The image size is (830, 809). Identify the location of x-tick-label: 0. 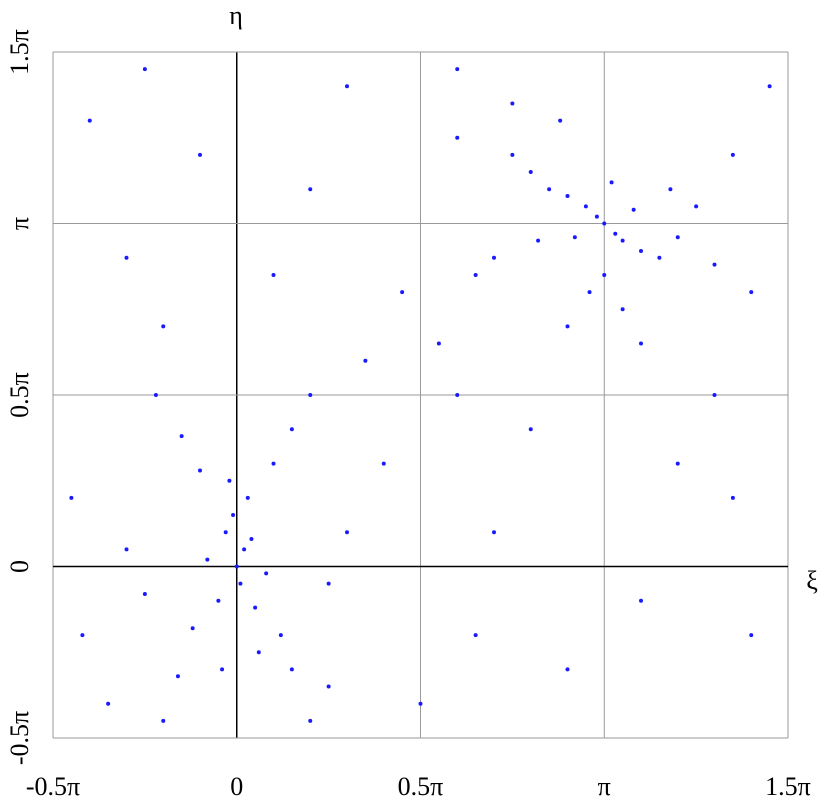
(236, 786).